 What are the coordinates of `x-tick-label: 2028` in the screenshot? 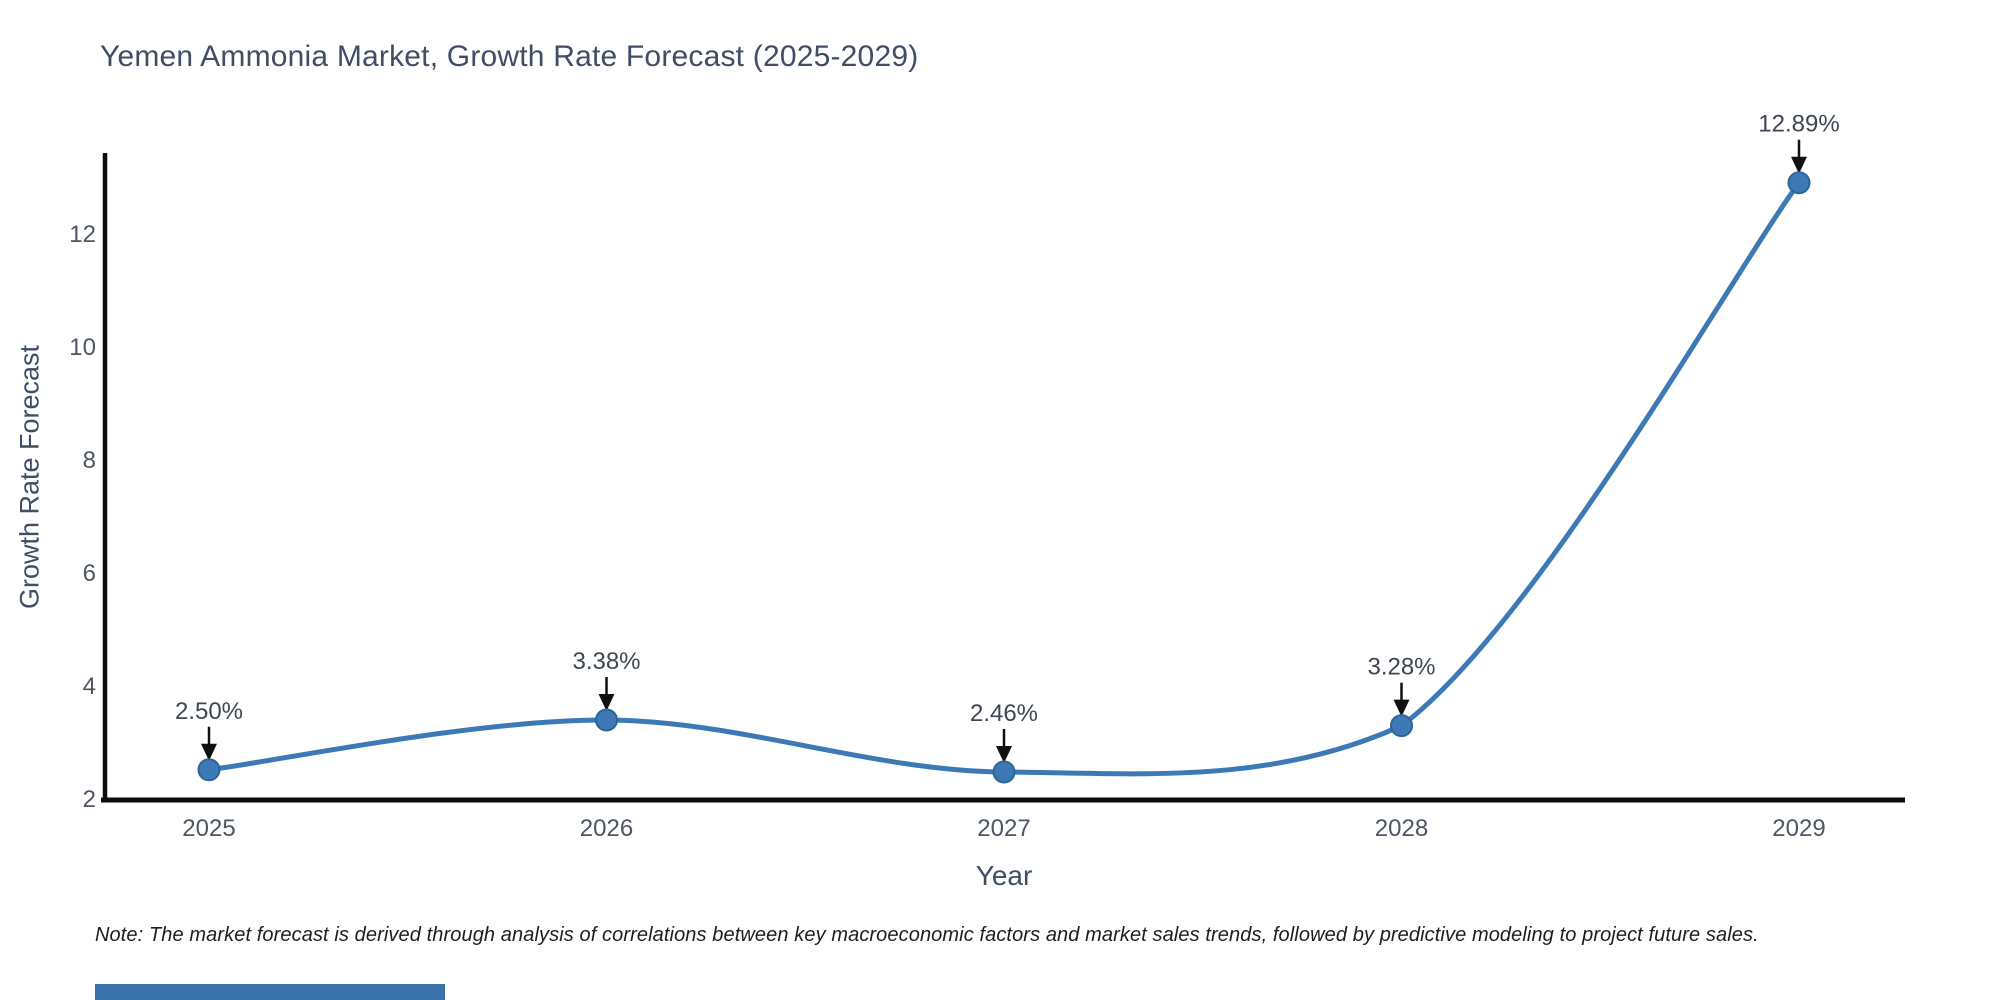 It's located at (1401, 828).